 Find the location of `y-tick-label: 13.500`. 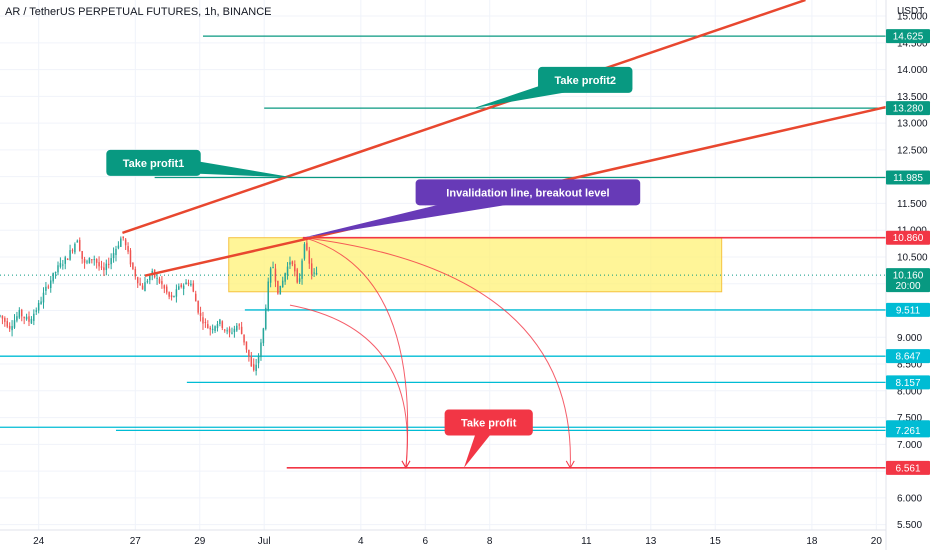

y-tick-label: 13.500 is located at coordinates (912, 97).